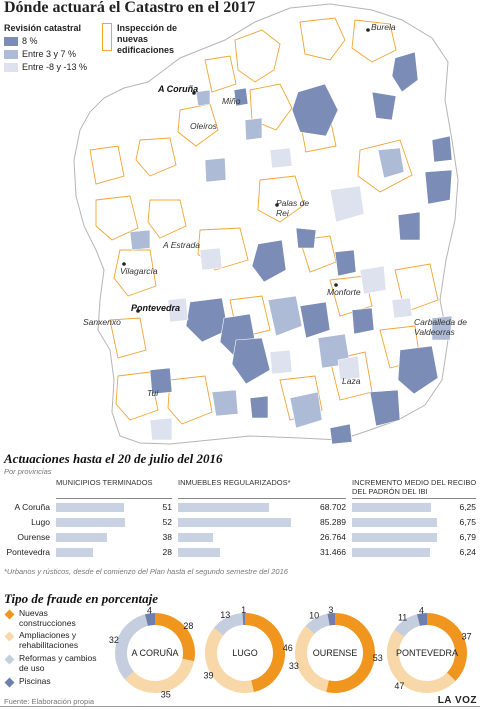 The image size is (480, 710). Describe the element at coordinates (49, 640) in the screenshot. I see `donut-legend-label: Ampliaciones y rehabilitaciones` at that location.